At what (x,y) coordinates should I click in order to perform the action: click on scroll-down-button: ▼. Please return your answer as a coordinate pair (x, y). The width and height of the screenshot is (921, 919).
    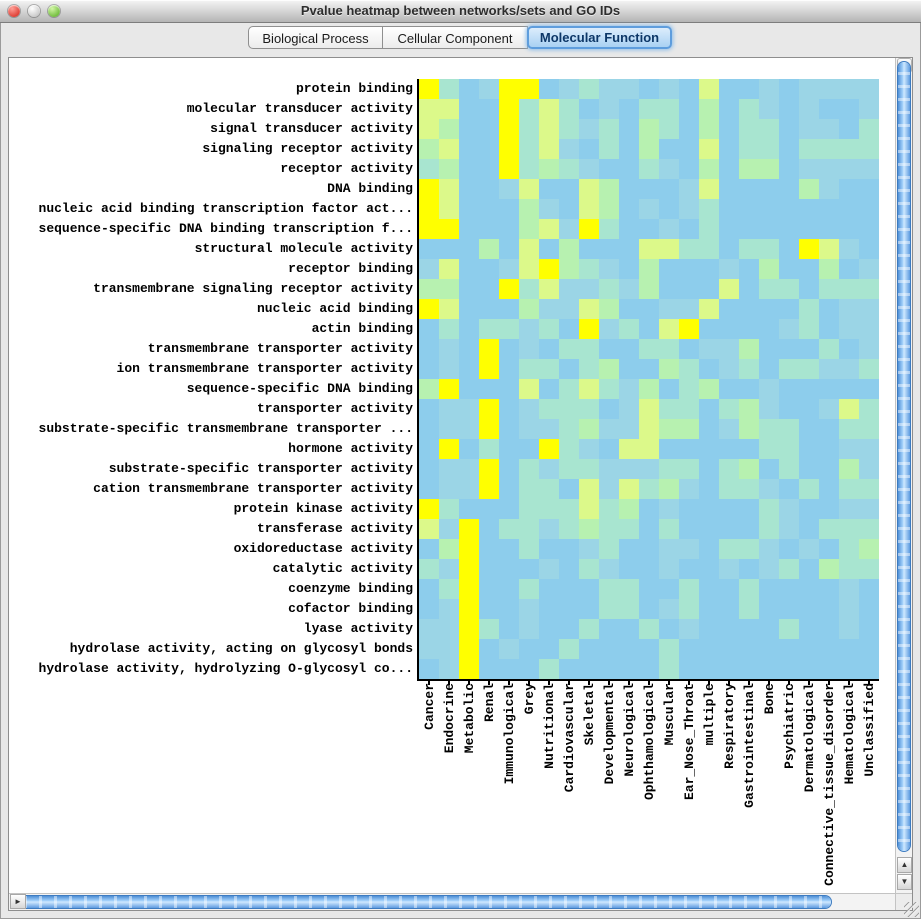
    Looking at the image, I should click on (904, 882).